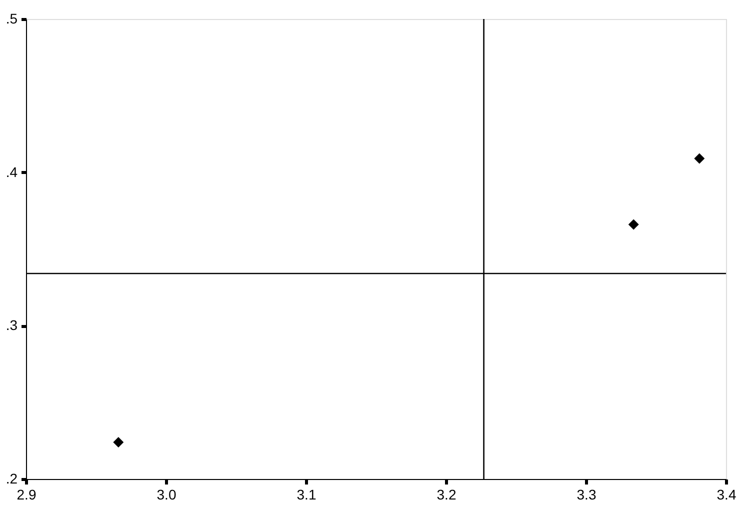  What do you see at coordinates (306, 494) in the screenshot?
I see `x-tick-label: 3.1` at bounding box center [306, 494].